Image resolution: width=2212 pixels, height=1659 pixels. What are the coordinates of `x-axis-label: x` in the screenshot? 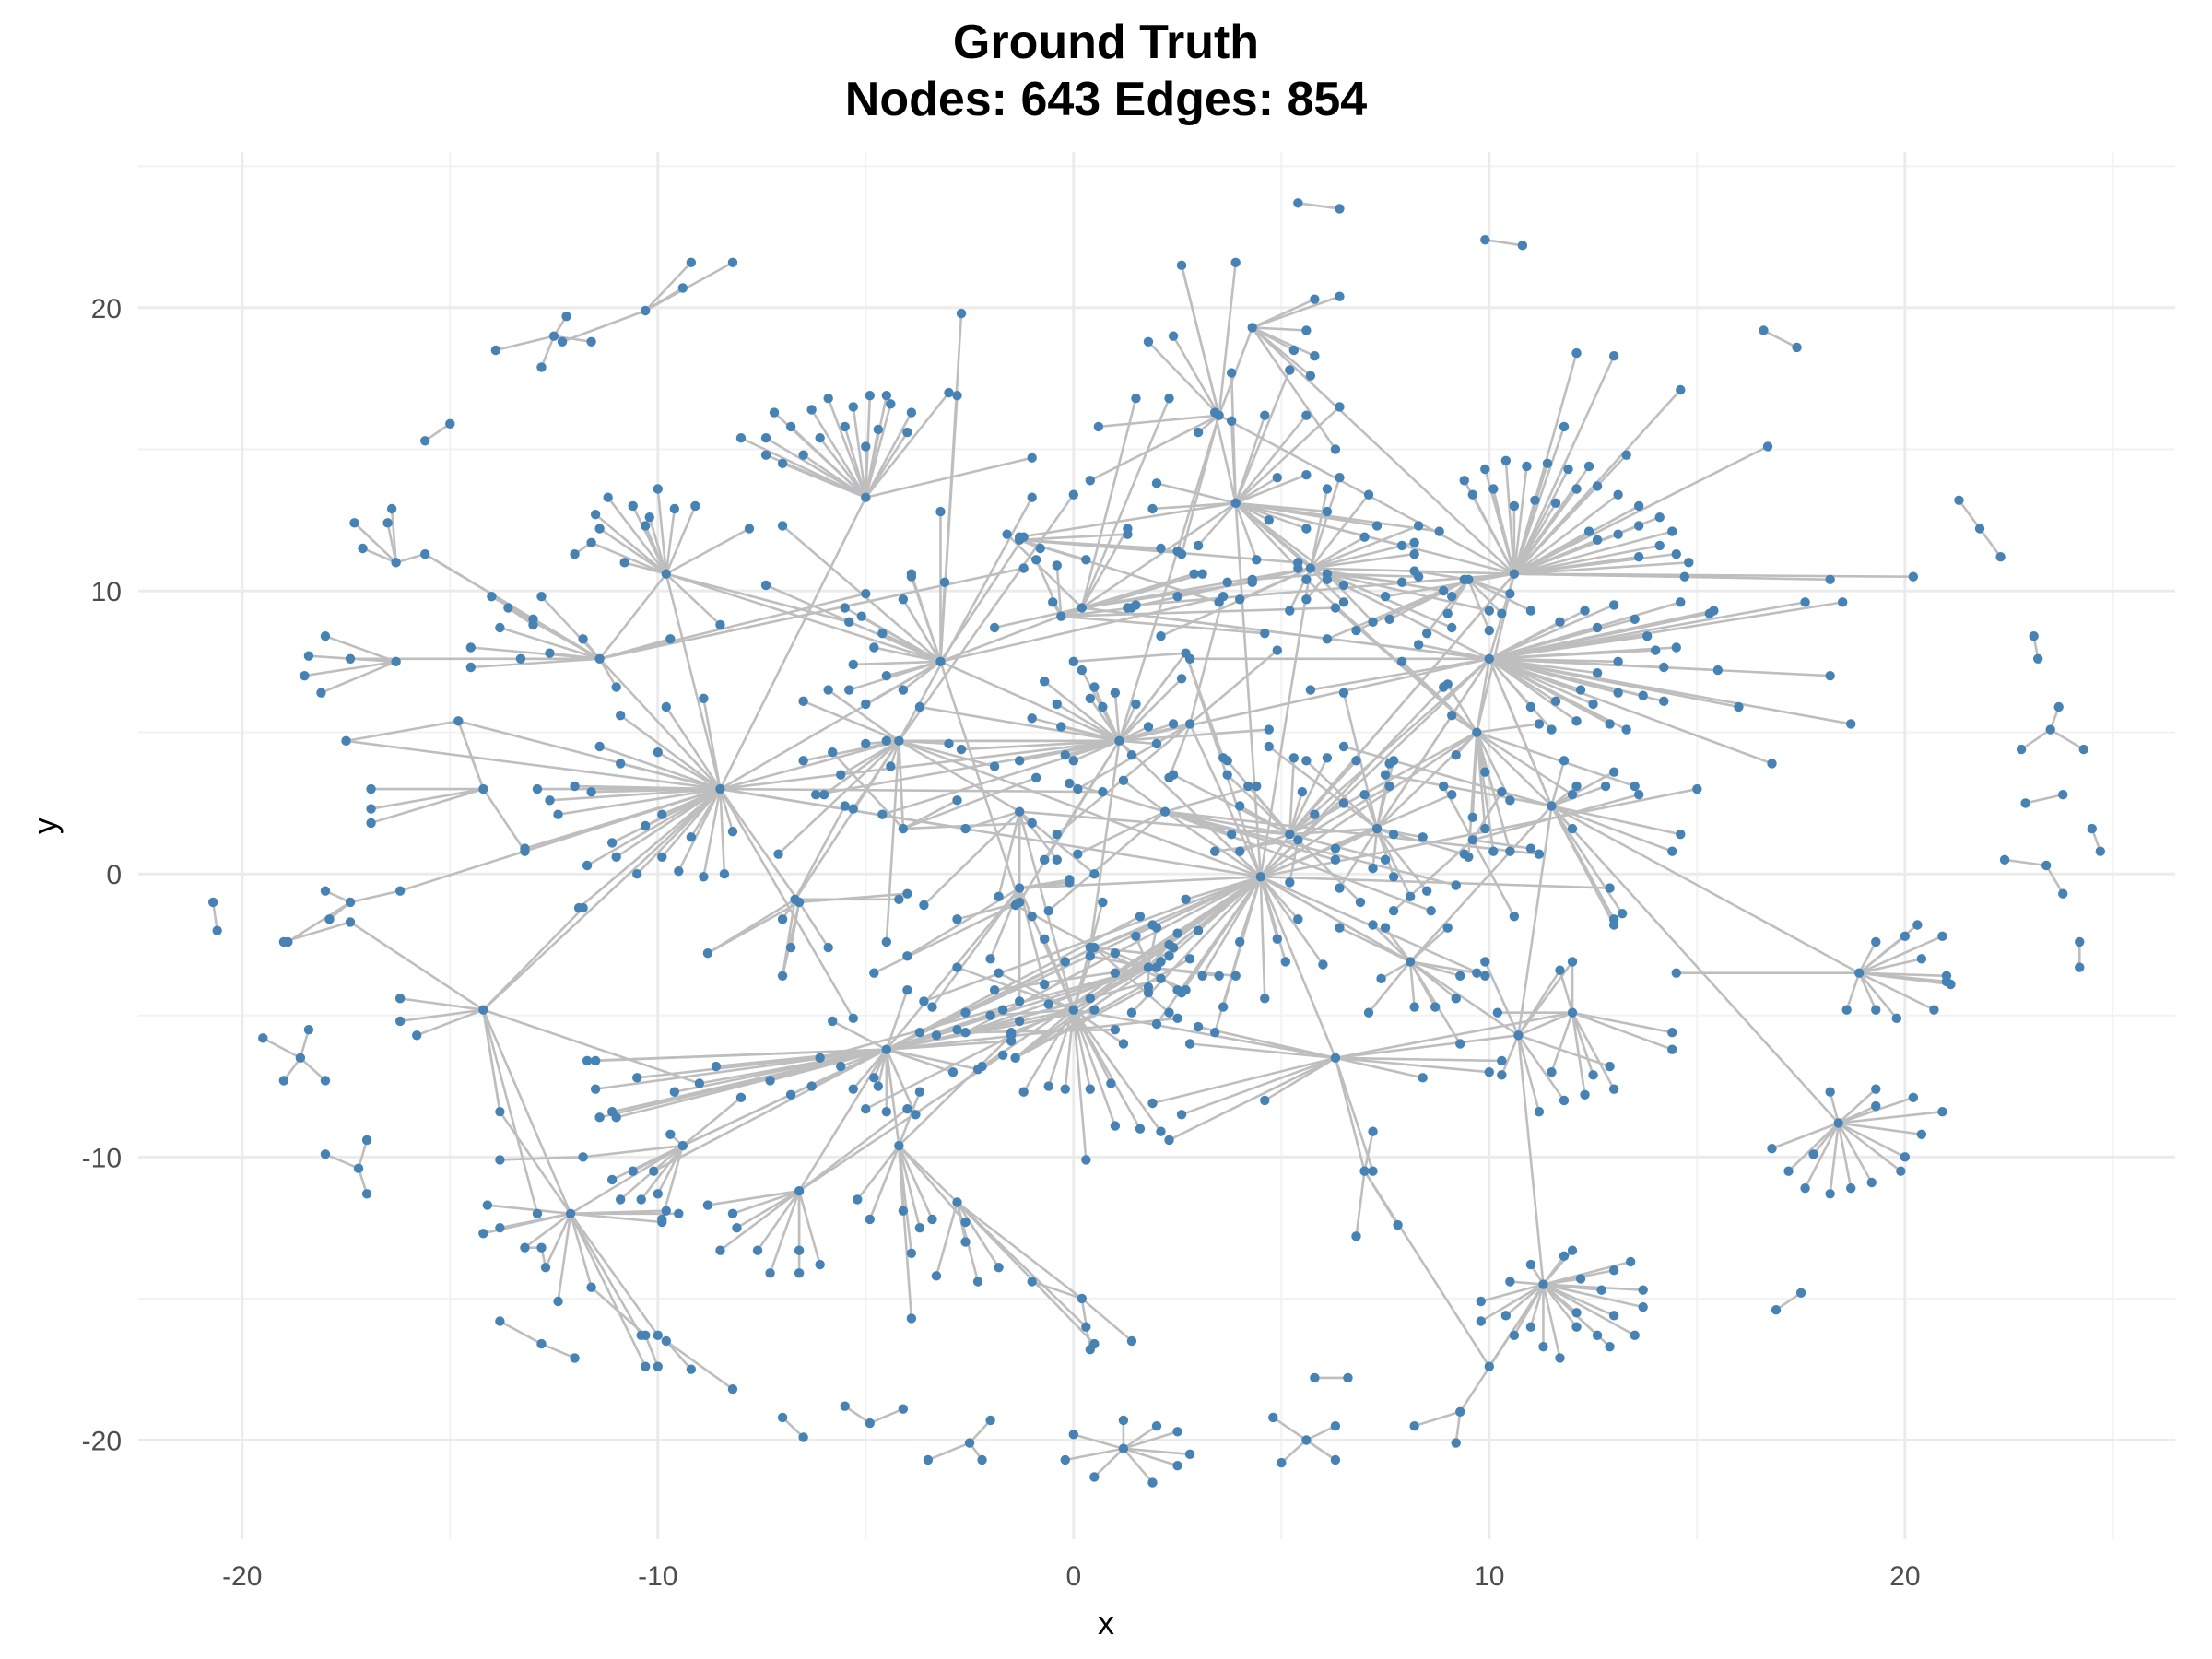 It's located at (1106, 1622).